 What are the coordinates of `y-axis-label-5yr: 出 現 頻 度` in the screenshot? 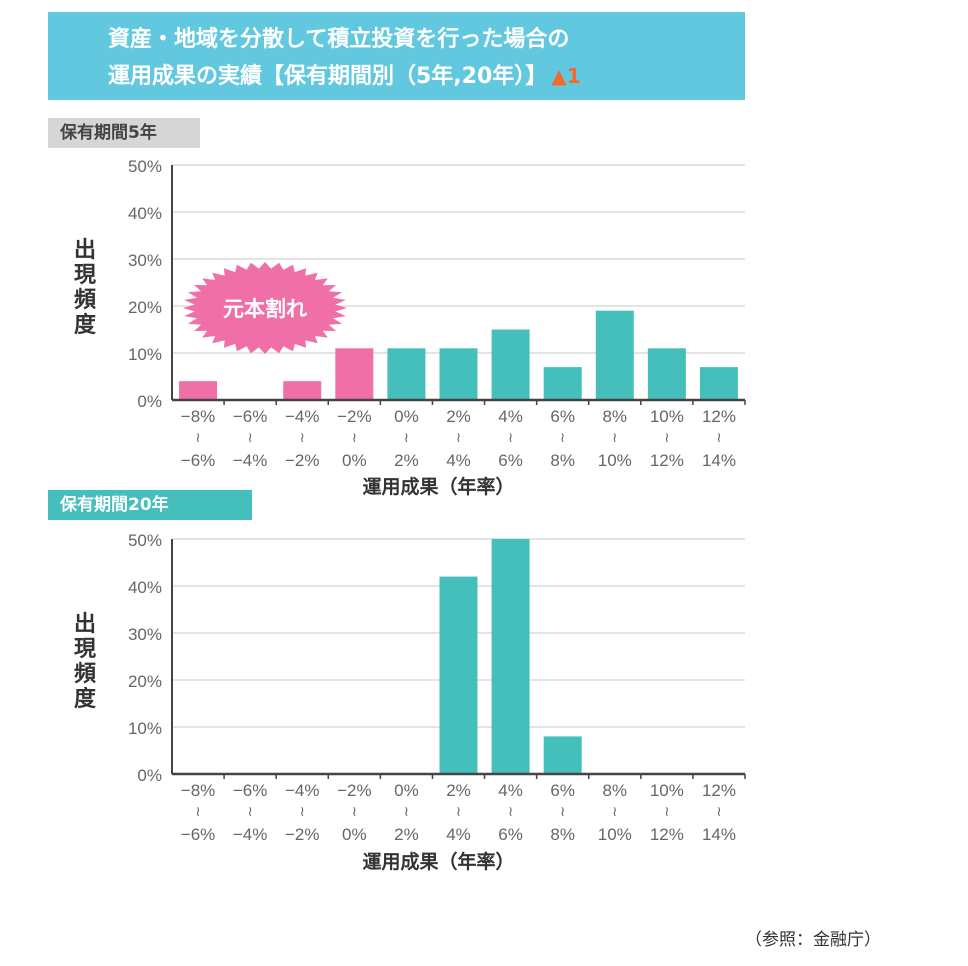 It's located at (85, 288).